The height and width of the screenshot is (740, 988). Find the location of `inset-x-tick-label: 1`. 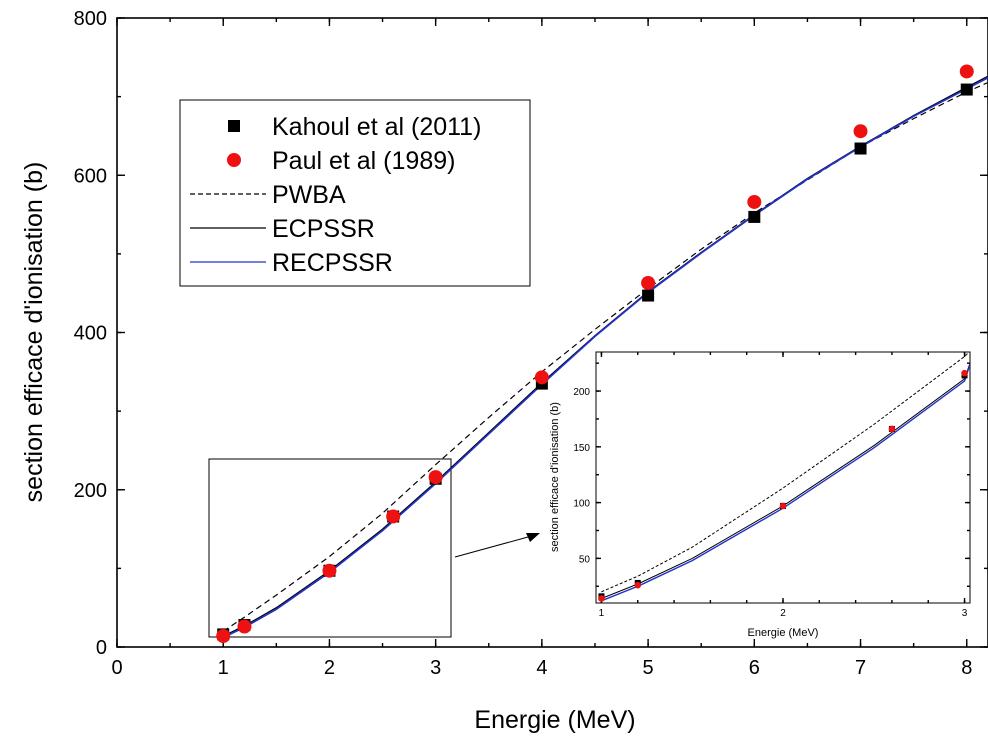

inset-x-tick-label: 1 is located at coordinates (602, 613).